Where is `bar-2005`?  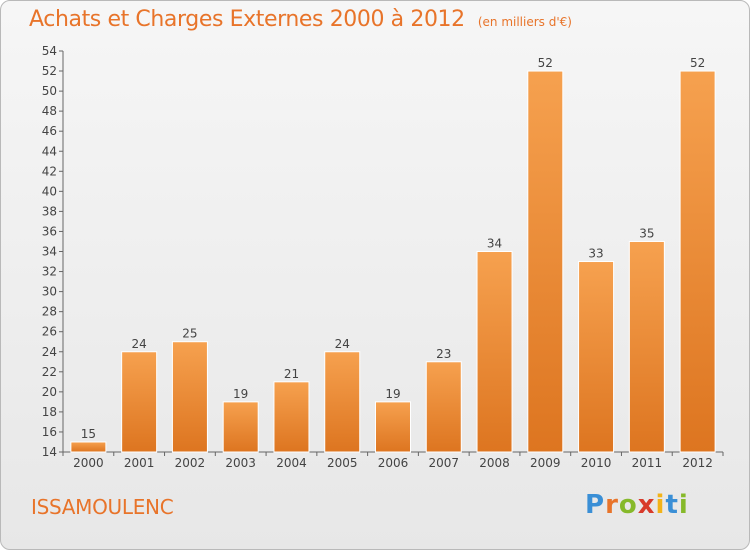 bar-2005 is located at coordinates (342, 402).